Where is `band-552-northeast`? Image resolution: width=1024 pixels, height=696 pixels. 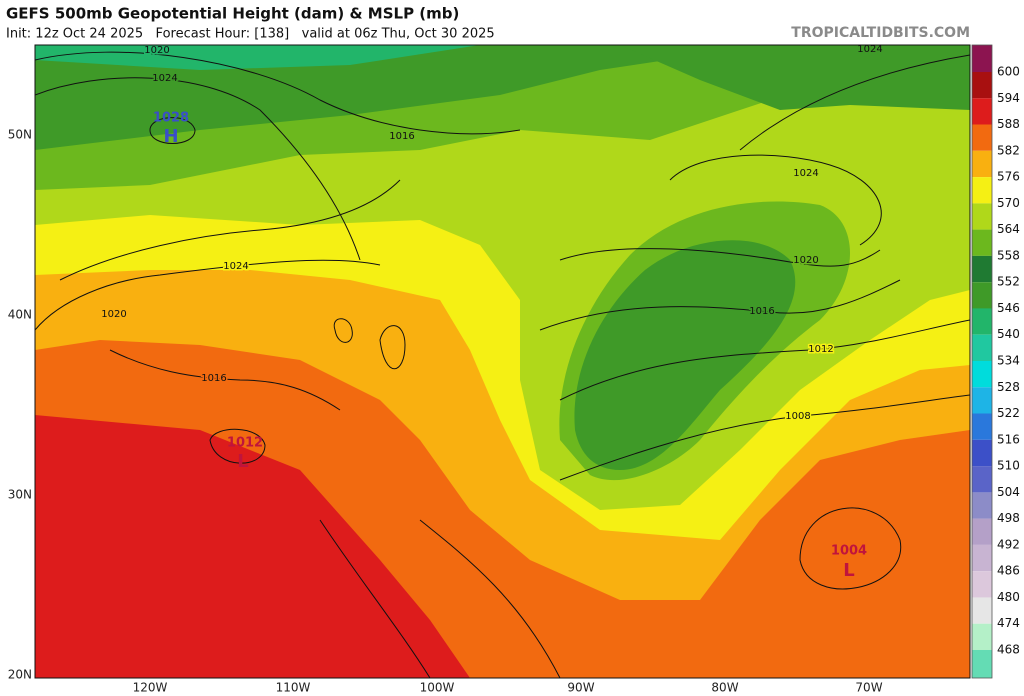
band-552-northeast is located at coordinates (795, 77).